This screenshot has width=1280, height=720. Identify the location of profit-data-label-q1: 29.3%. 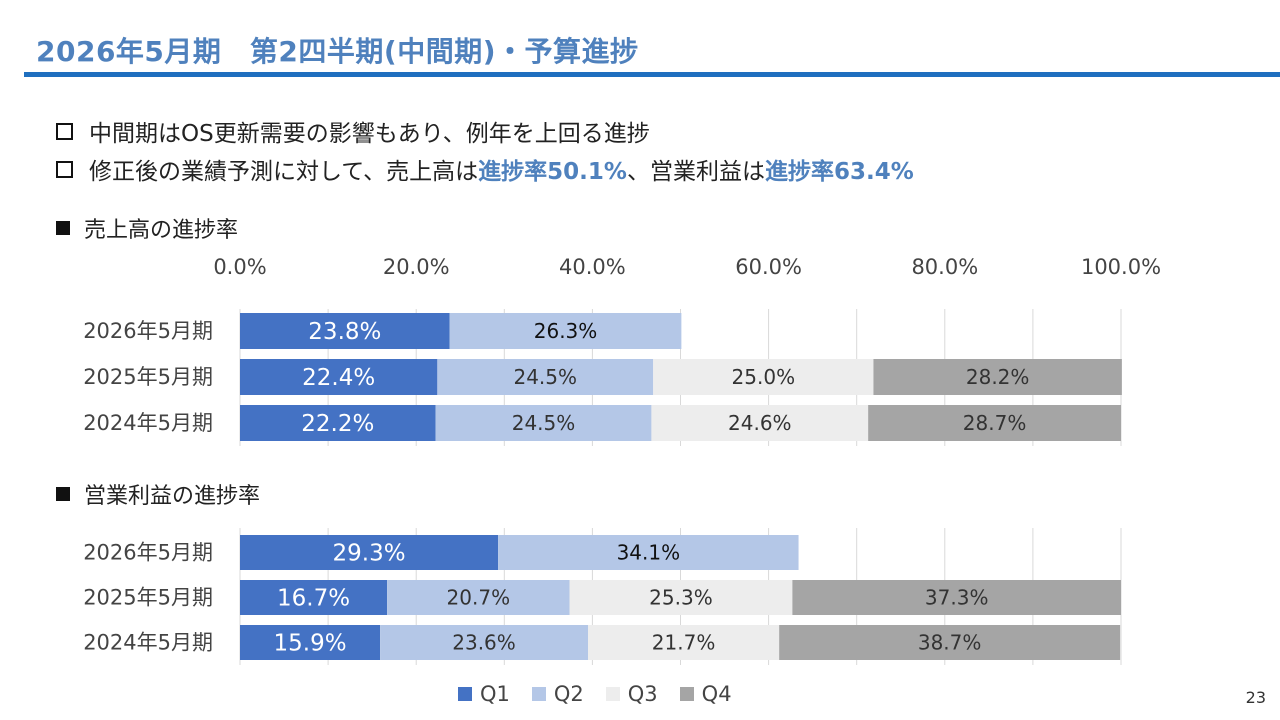
(369, 554).